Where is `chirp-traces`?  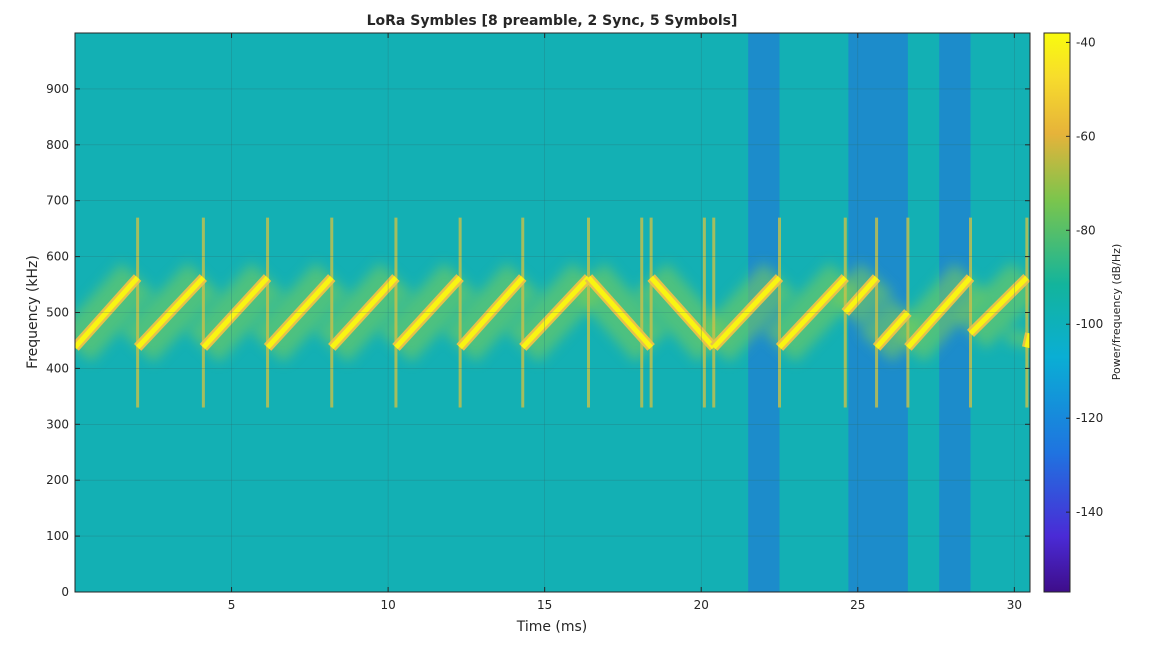 chirp-traces is located at coordinates (552, 312).